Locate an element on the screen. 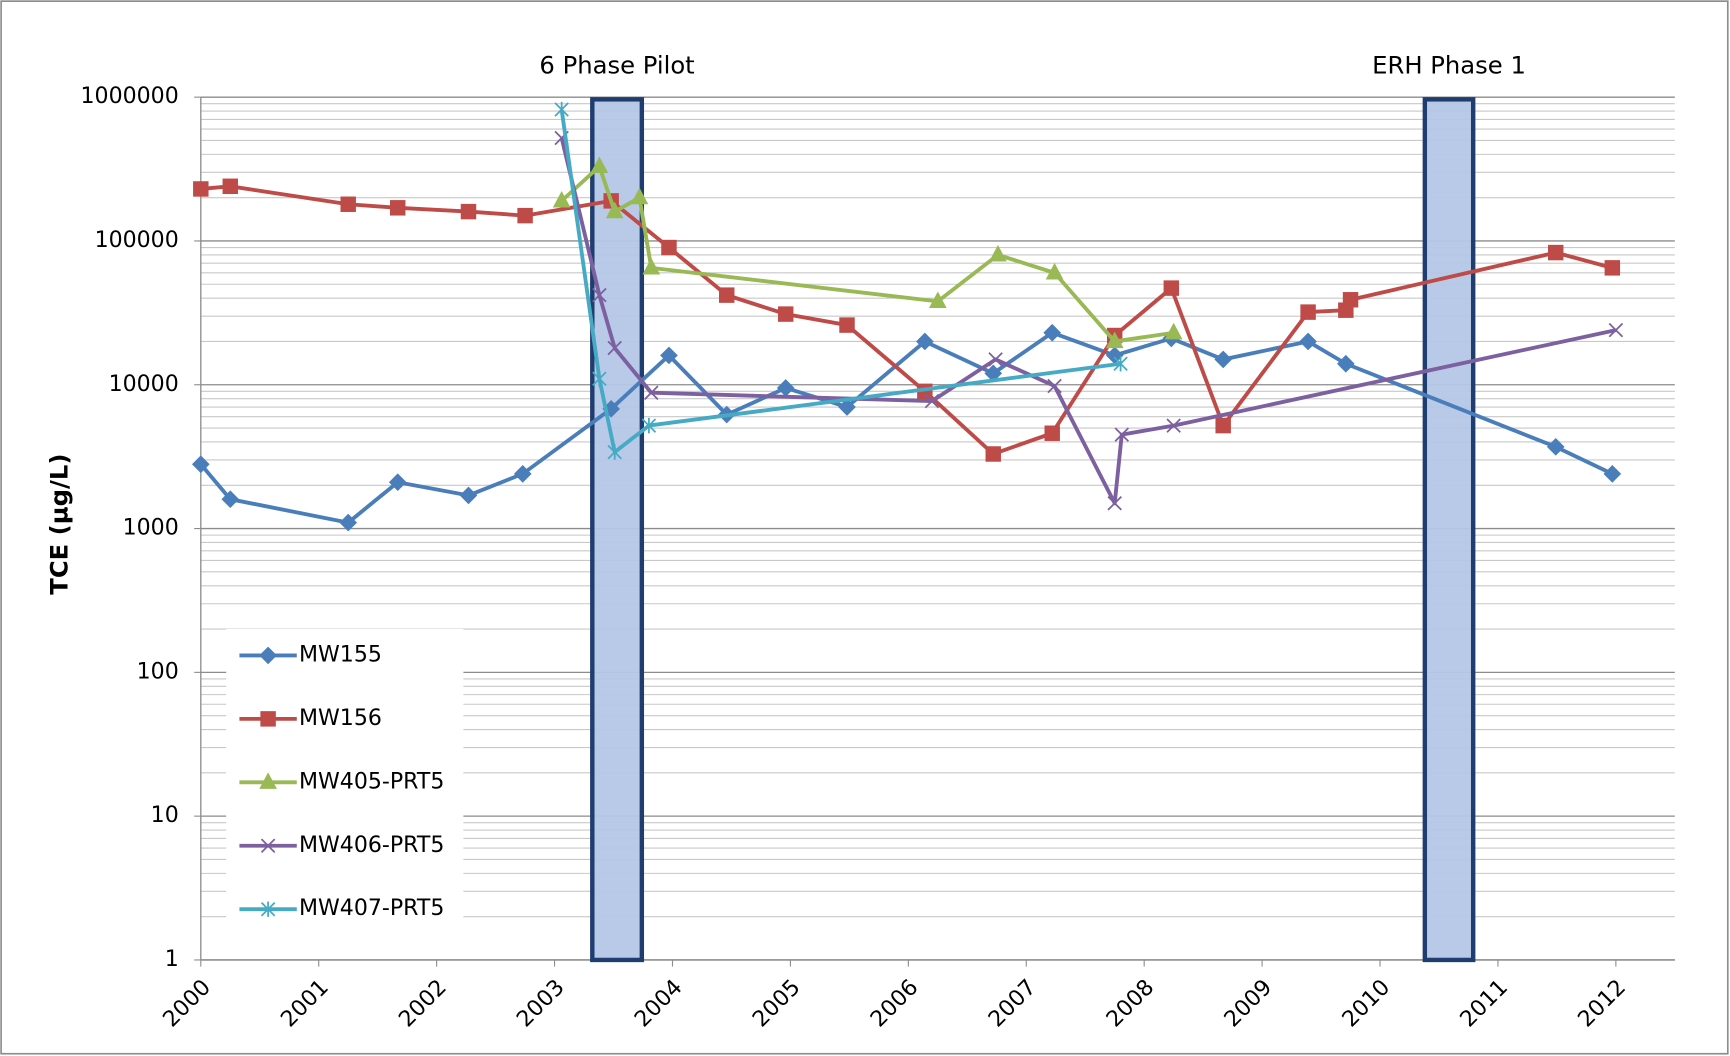 This screenshot has width=1730, height=1056. y-tick-label: 100000 is located at coordinates (137, 240).